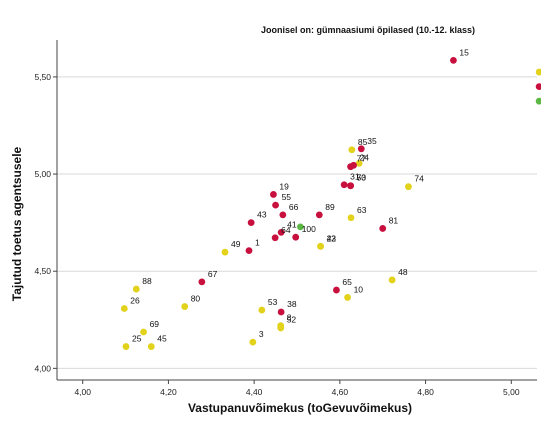  Describe the element at coordinates (355, 177) in the screenshot. I see `data-point-label: 31` at that location.